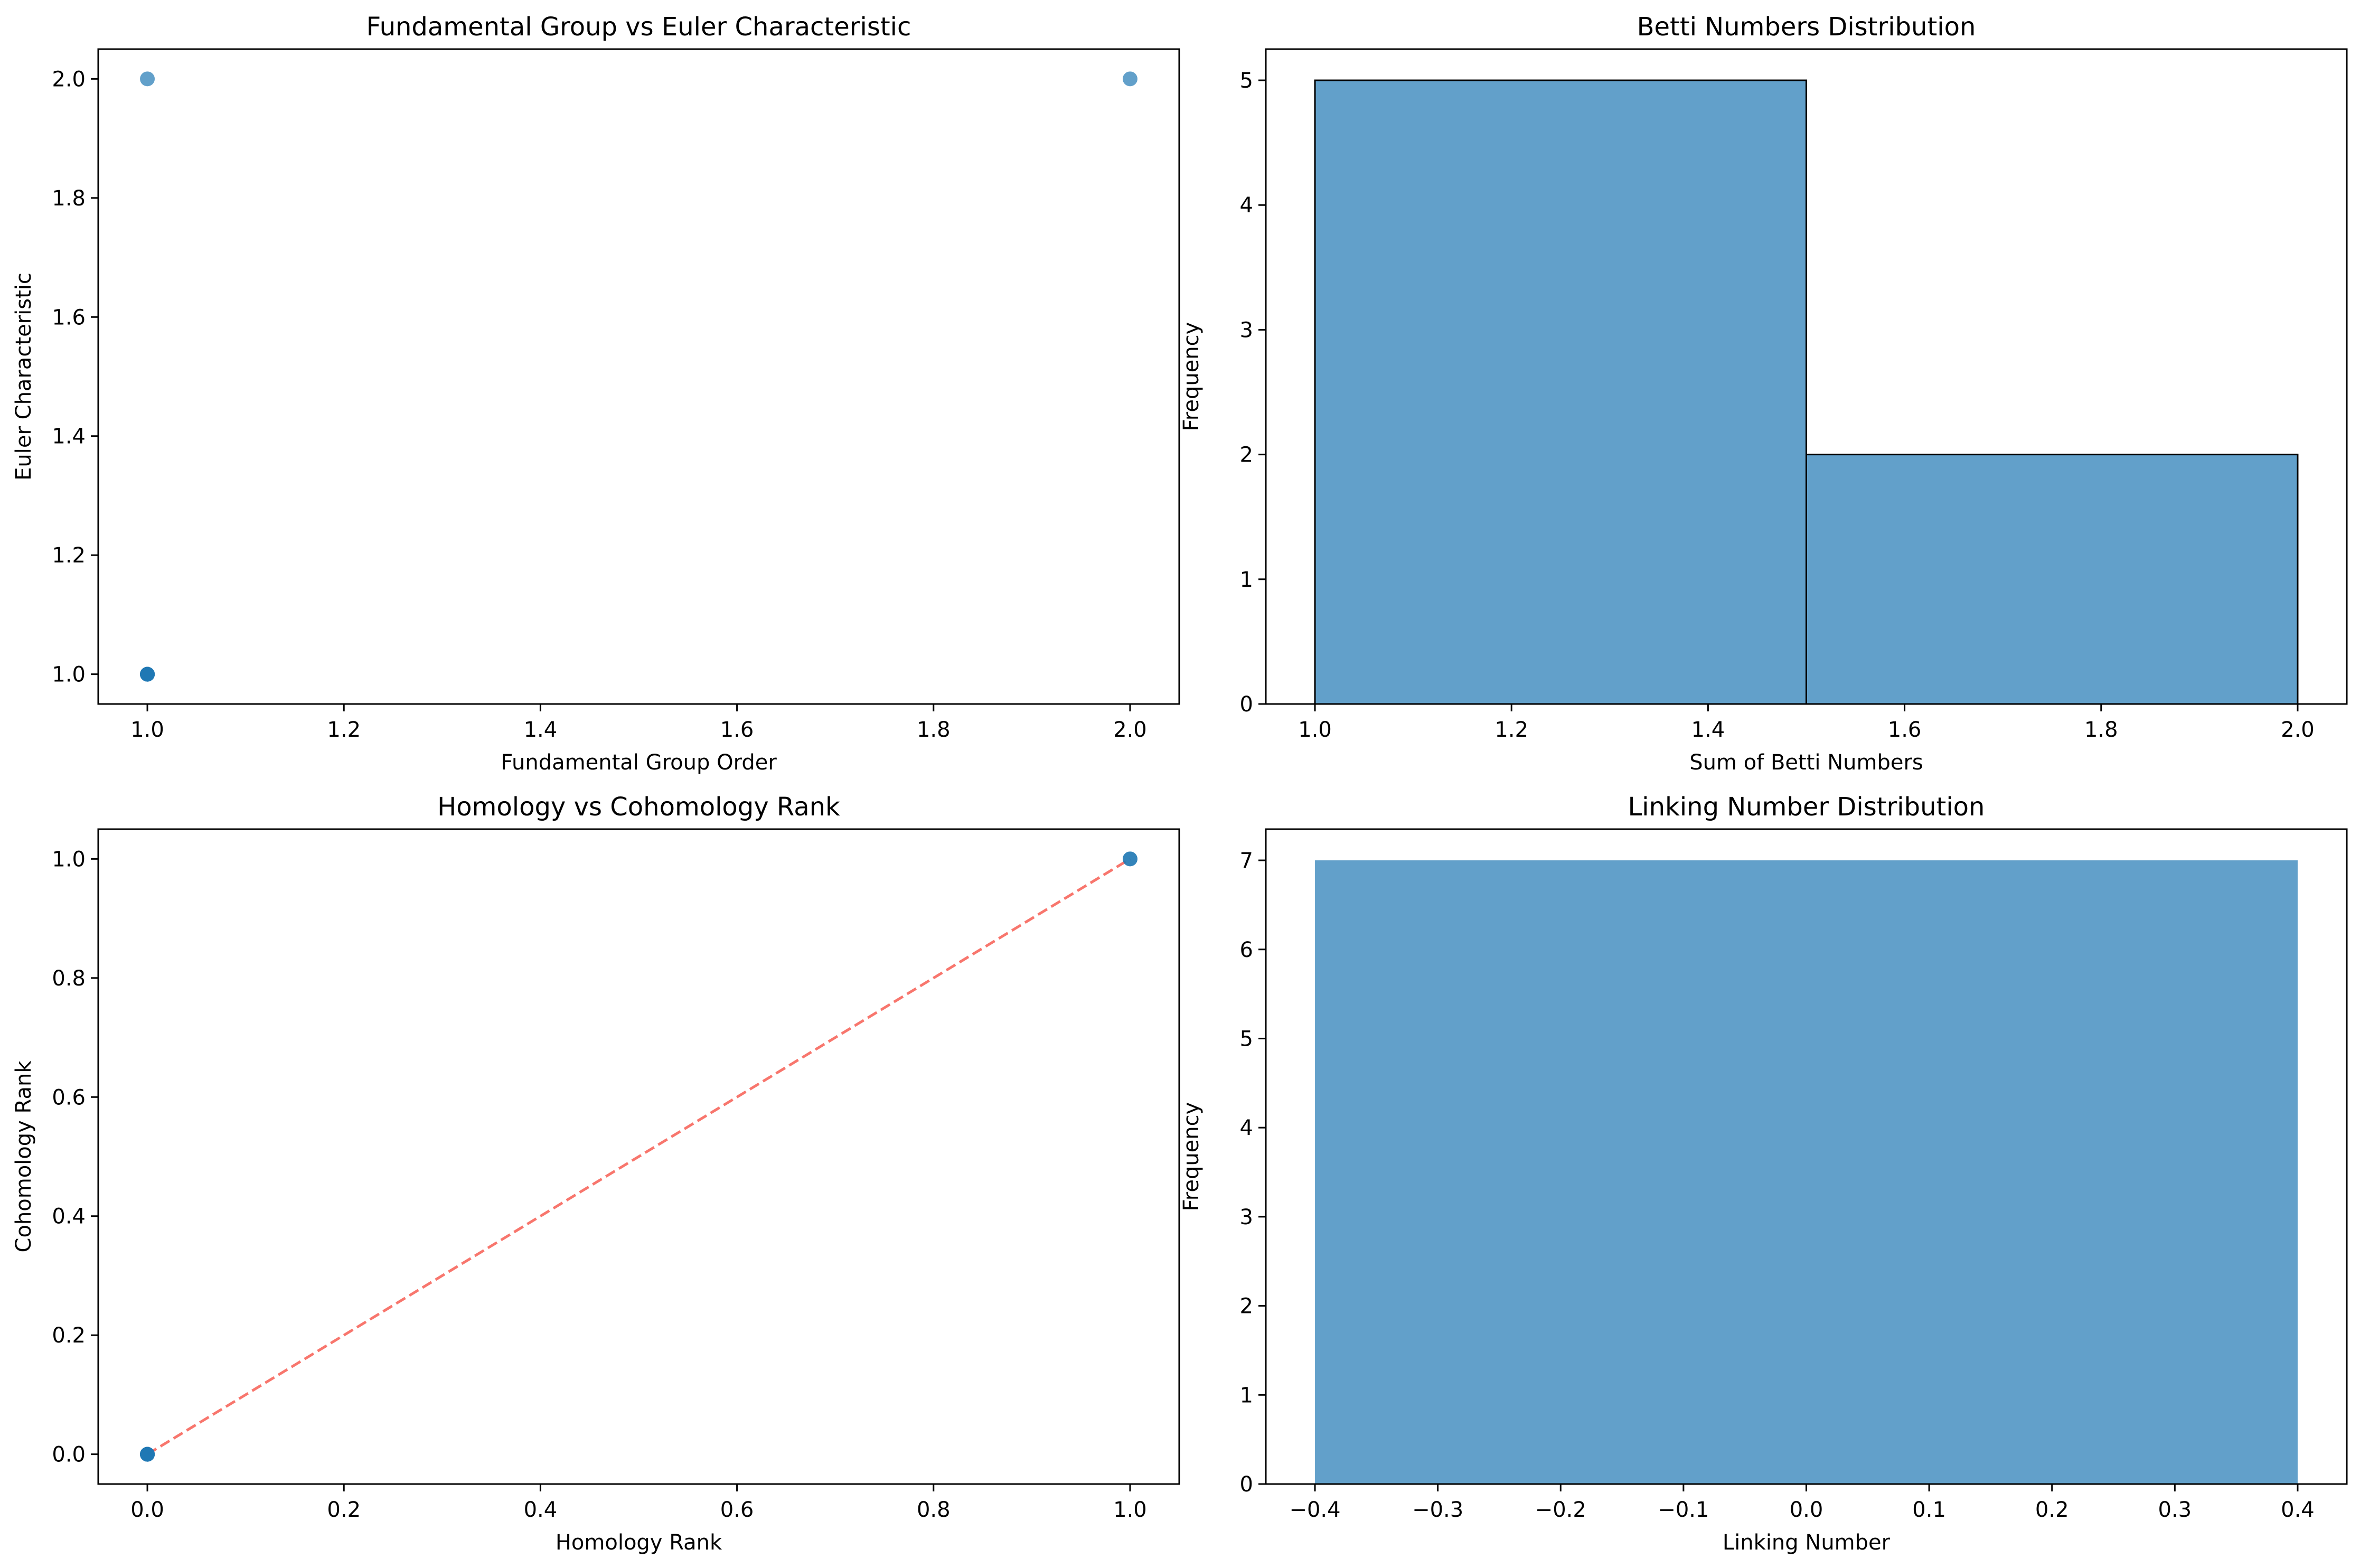 The width and height of the screenshot is (2360, 1568). I want to click on y-tick-label: 7, so click(1247, 861).